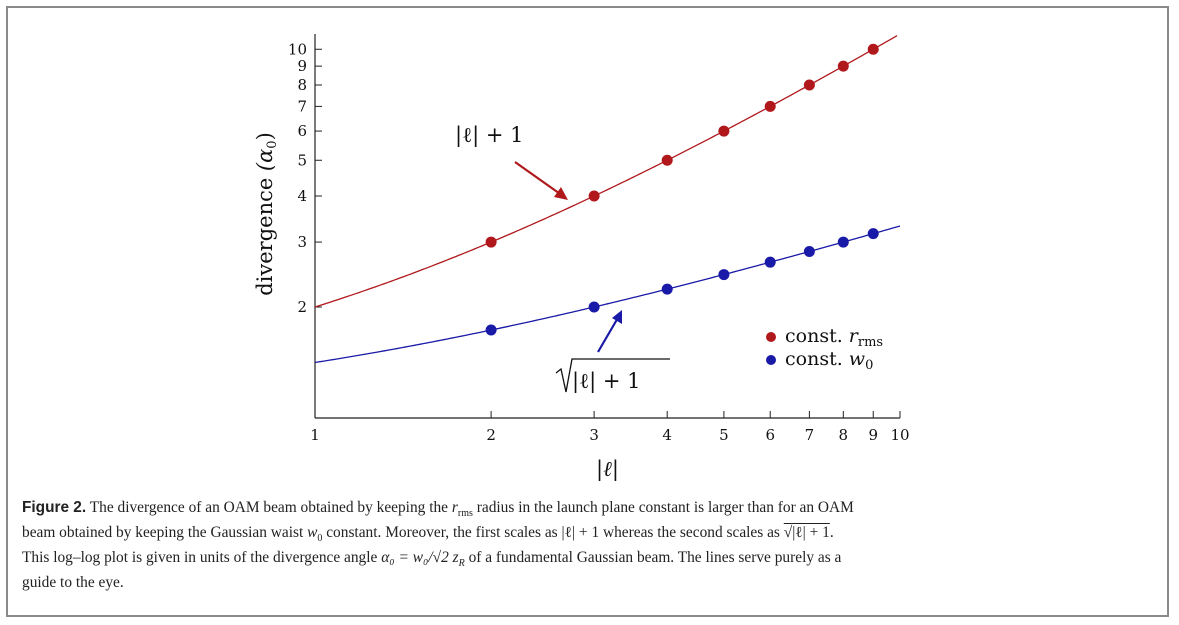 Image resolution: width=1179 pixels, height=625 pixels. What do you see at coordinates (608, 334) in the screenshot?
I see `annotation-sqrt-arrow` at bounding box center [608, 334].